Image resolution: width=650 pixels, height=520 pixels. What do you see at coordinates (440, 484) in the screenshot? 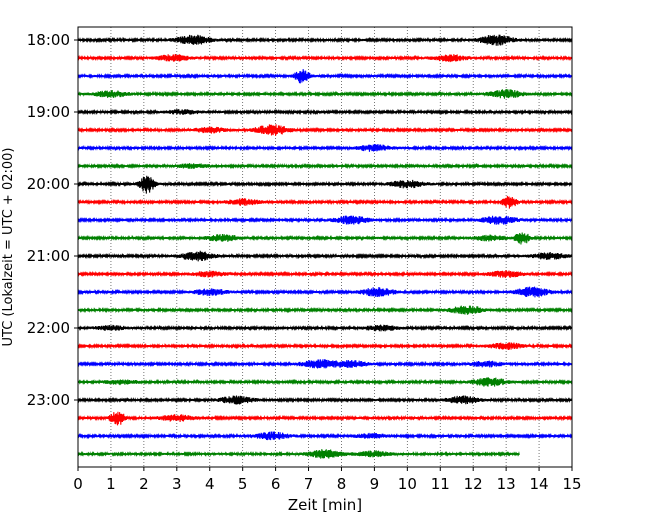
I see `x-tick-label: 11` at bounding box center [440, 484].